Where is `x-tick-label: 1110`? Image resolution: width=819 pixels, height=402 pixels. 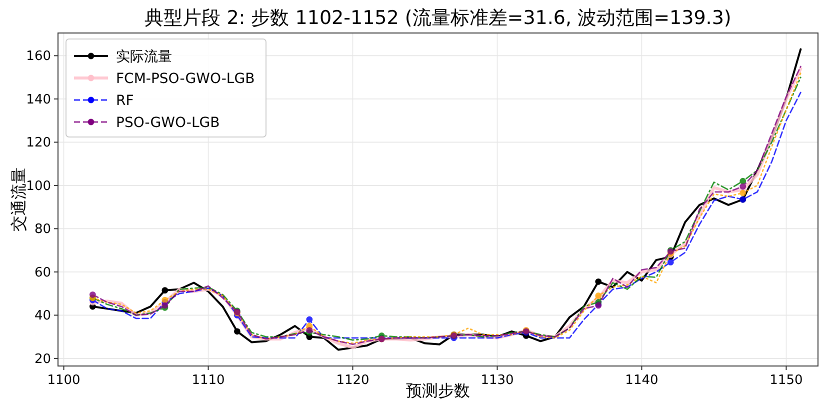 x-tick-label: 1110 is located at coordinates (208, 380).